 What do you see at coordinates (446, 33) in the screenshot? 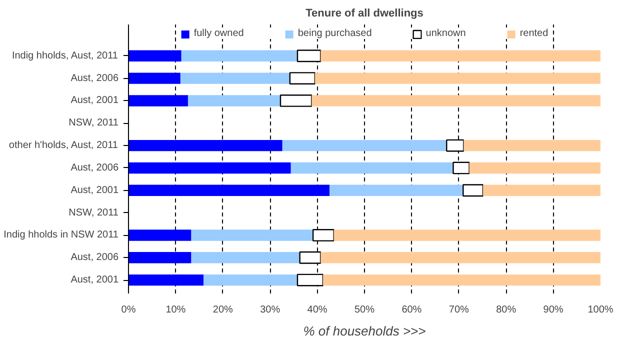
I see `legend-label: unknown` at bounding box center [446, 33].